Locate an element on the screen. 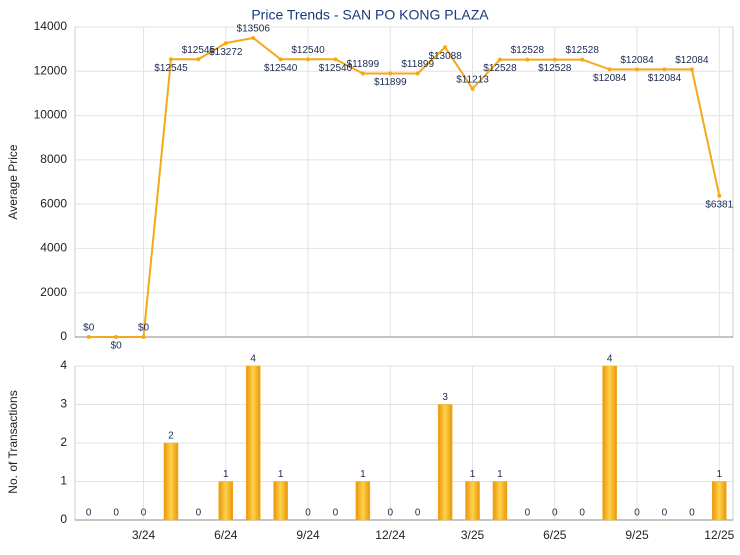 The width and height of the screenshot is (740, 555). y-axis-label: Average Price is located at coordinates (13, 181).